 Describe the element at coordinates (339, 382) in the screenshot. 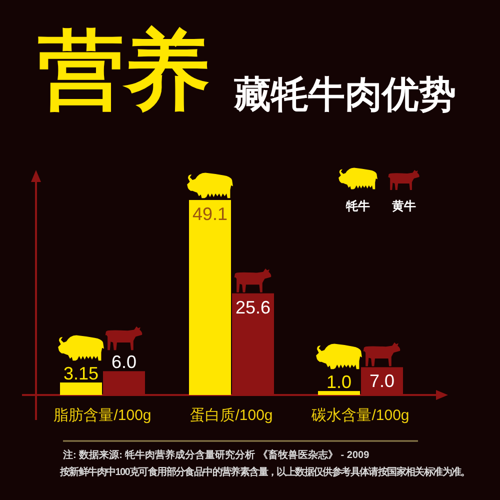

I see `data-label: 1.0` at that location.